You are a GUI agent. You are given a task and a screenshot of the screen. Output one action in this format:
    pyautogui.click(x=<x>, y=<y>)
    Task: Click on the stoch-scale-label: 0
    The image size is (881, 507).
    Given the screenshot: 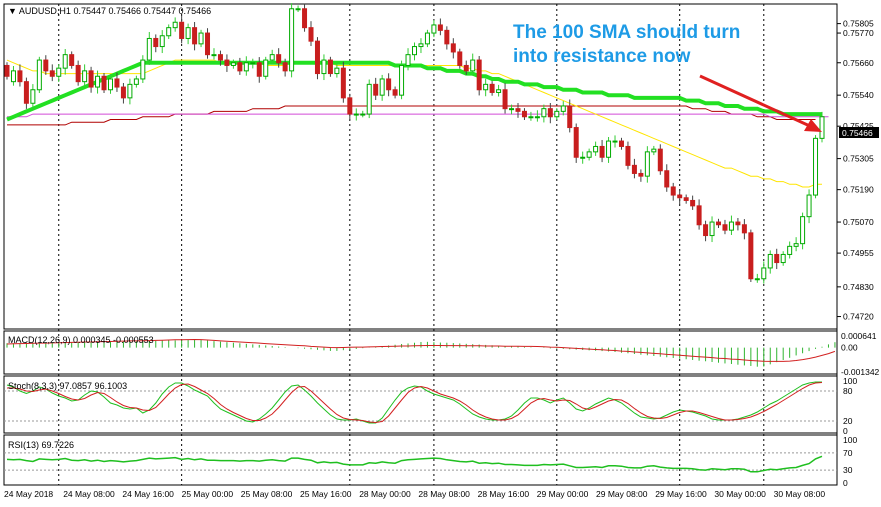 What is the action you would take?
    pyautogui.click(x=845, y=431)
    